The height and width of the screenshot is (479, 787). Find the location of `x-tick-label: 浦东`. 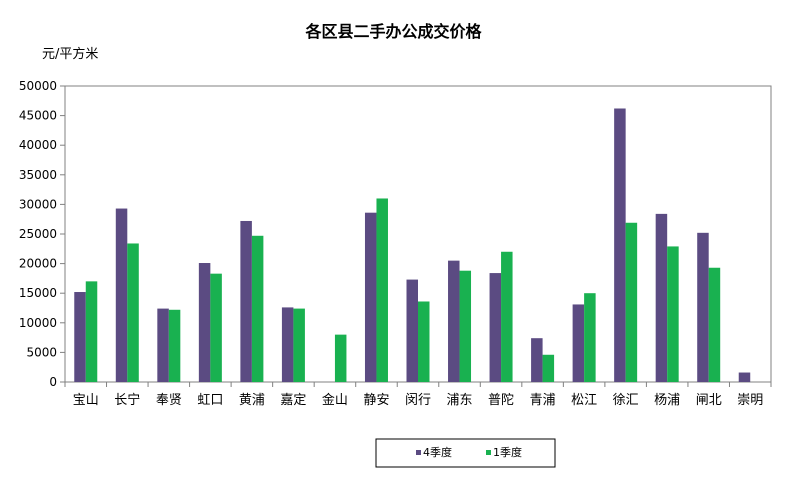

x-tick-label: 浦东 is located at coordinates (460, 400).